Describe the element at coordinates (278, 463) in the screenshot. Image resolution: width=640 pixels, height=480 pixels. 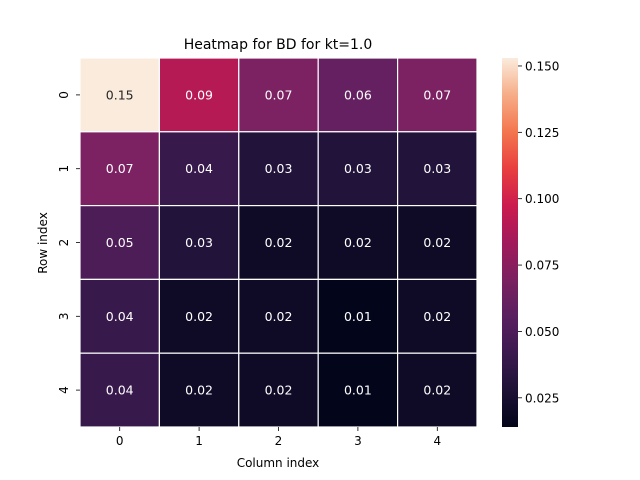
I see `x-axis-label: Column index` at that location.